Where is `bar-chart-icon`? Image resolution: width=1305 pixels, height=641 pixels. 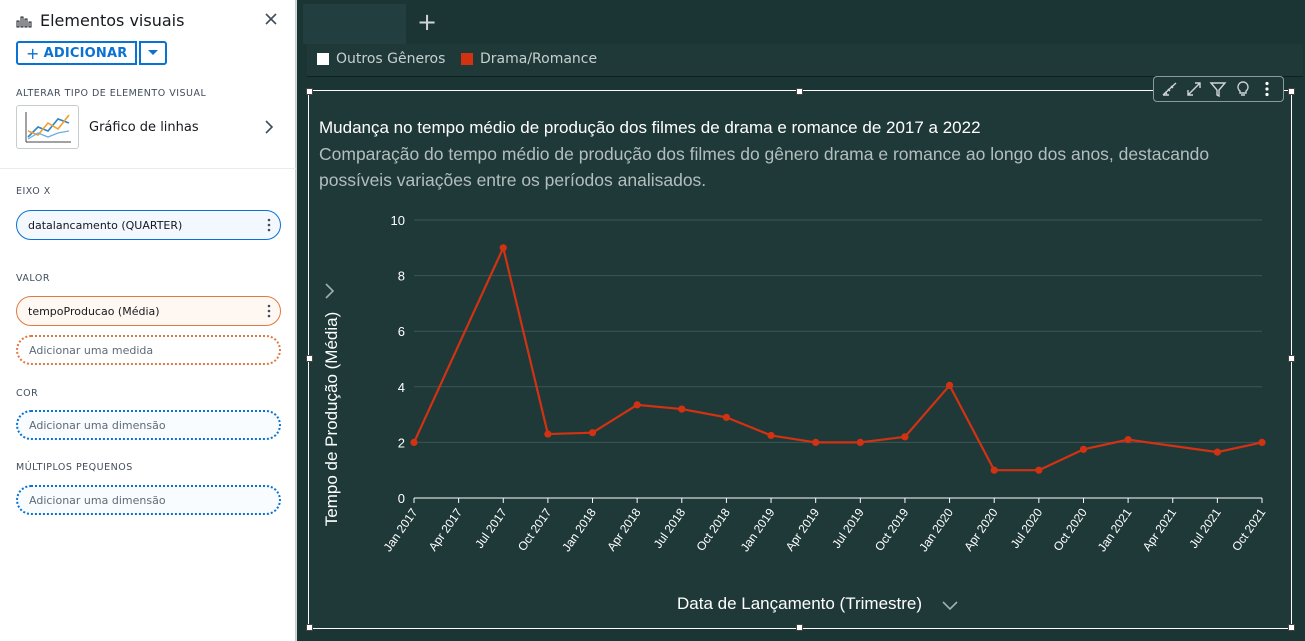
bar-chart-icon is located at coordinates (24, 22).